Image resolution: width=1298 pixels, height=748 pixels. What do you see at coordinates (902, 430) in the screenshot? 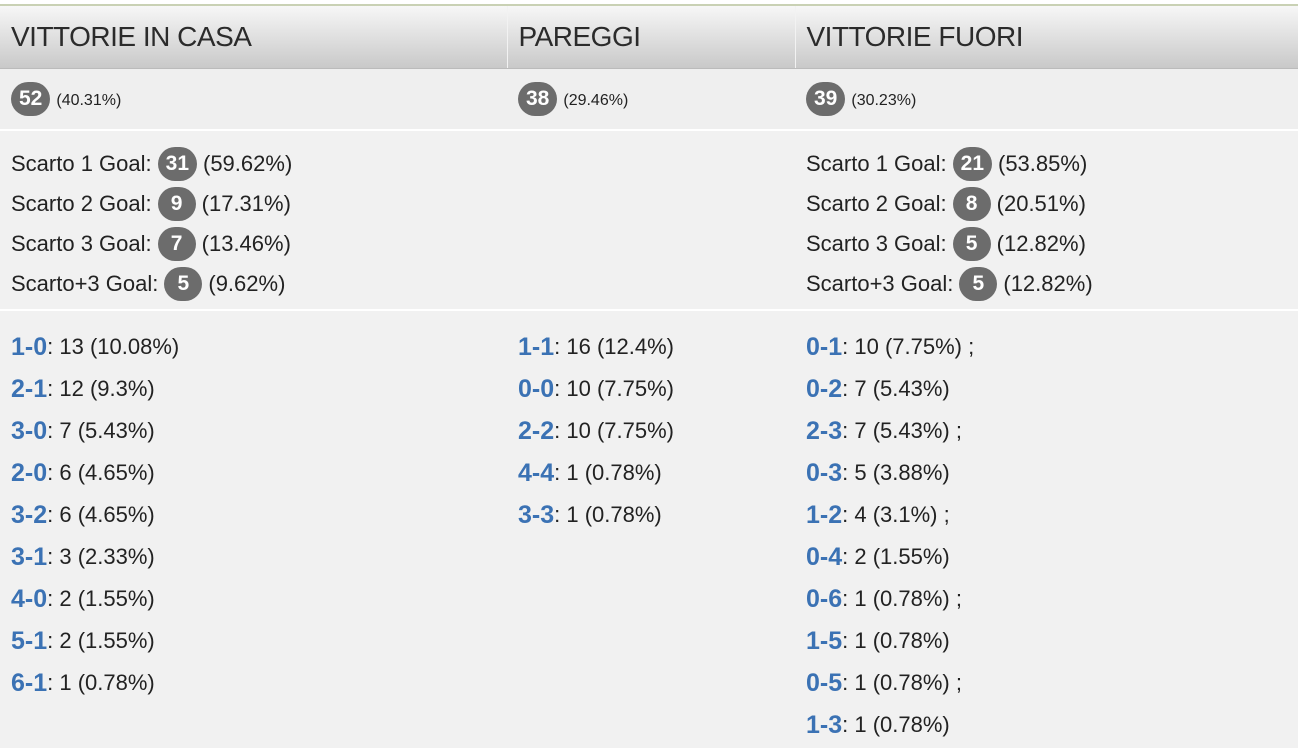
I see `score-stats: : 7 (5.43%) ;` at bounding box center [902, 430].